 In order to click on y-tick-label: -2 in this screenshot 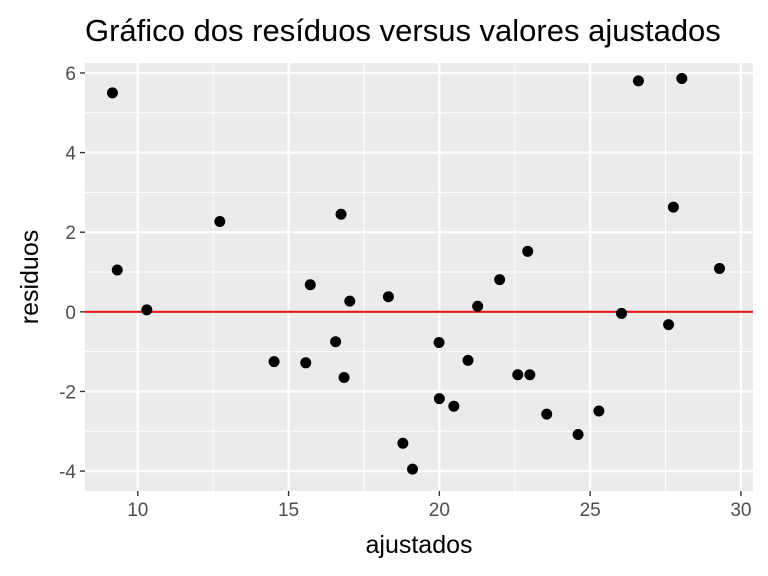, I will do `click(67, 392)`.